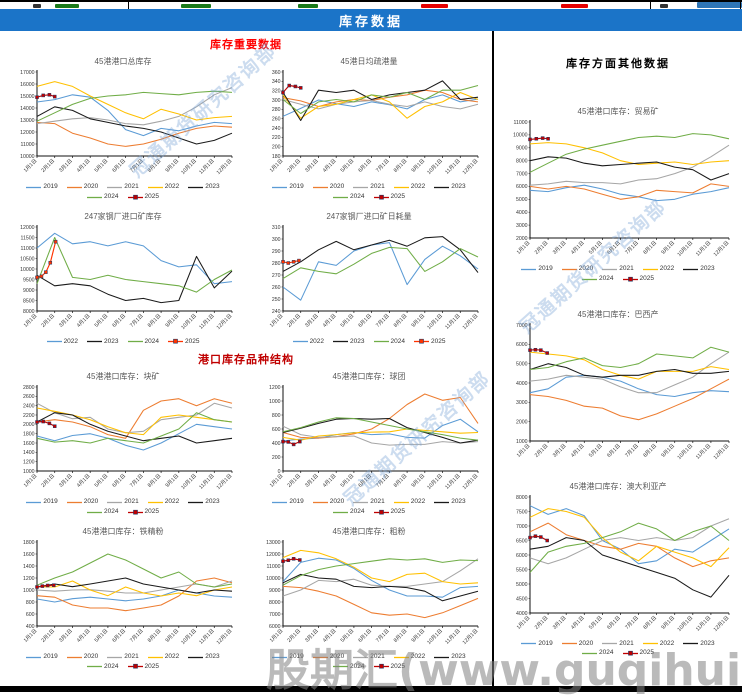  Describe the element at coordinates (618, 314) in the screenshot. I see `chart-title: 45港港口库存：巴西产` at that location.